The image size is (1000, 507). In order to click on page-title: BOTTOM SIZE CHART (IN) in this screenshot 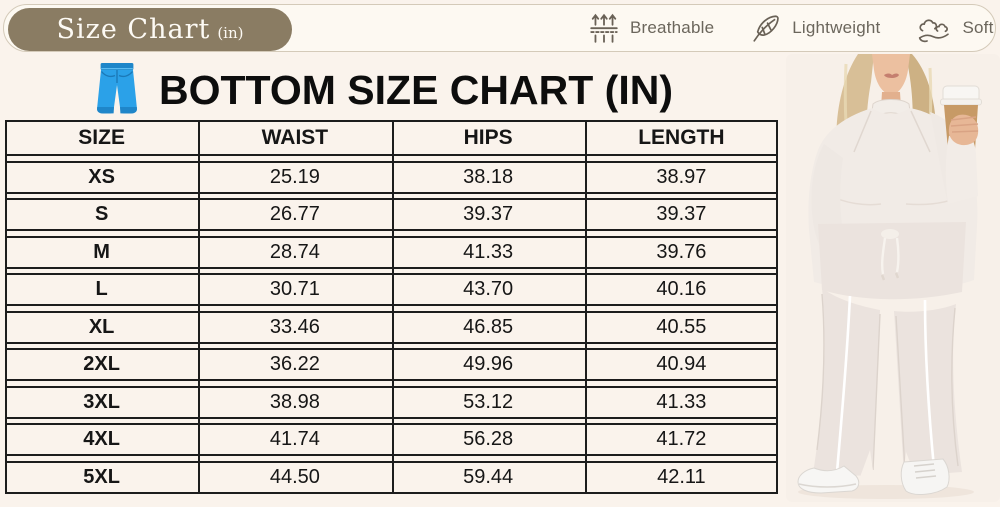, I will do `click(416, 90)`.